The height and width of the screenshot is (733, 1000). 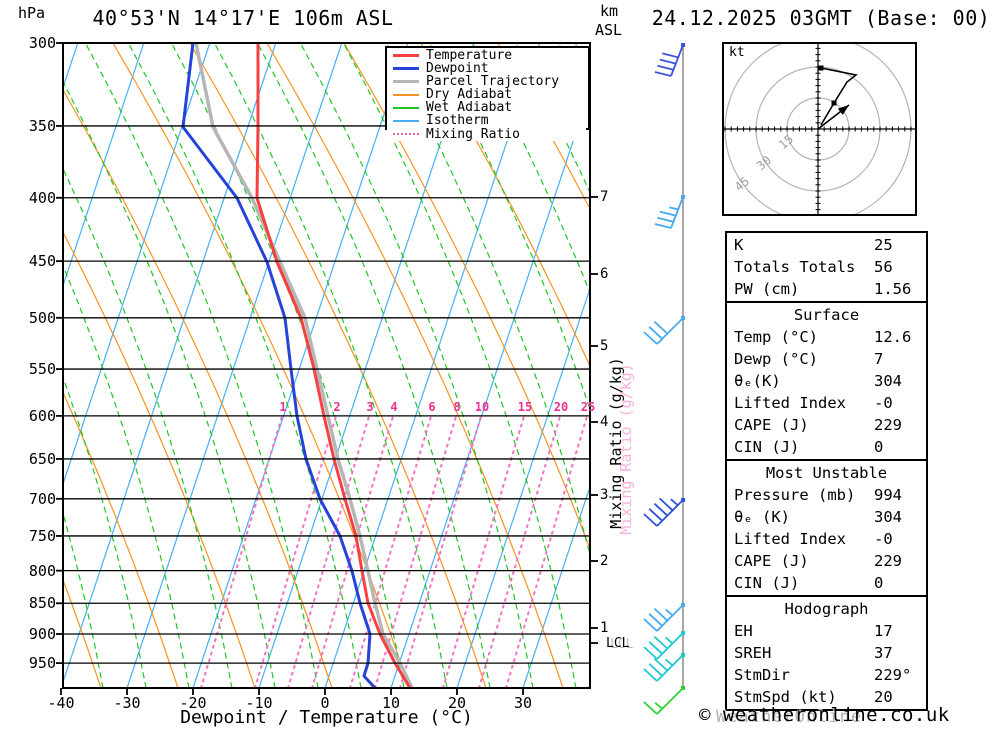 What do you see at coordinates (394, 407) in the screenshot?
I see `mixing-ratio-value-label: 4` at bounding box center [394, 407].